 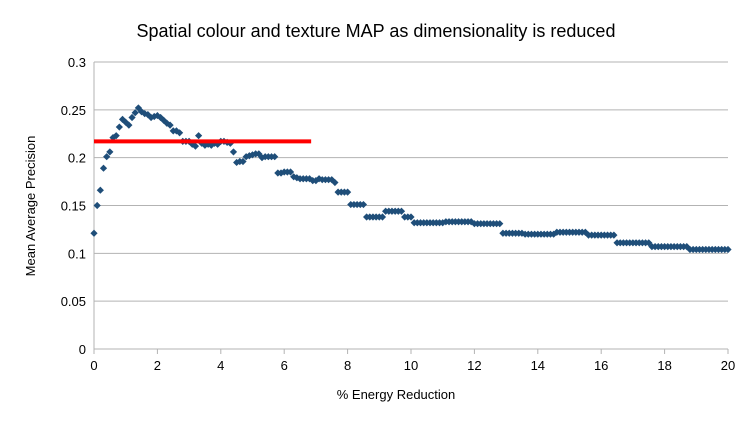 I want to click on x-tick-label: 18, so click(x=664, y=365).